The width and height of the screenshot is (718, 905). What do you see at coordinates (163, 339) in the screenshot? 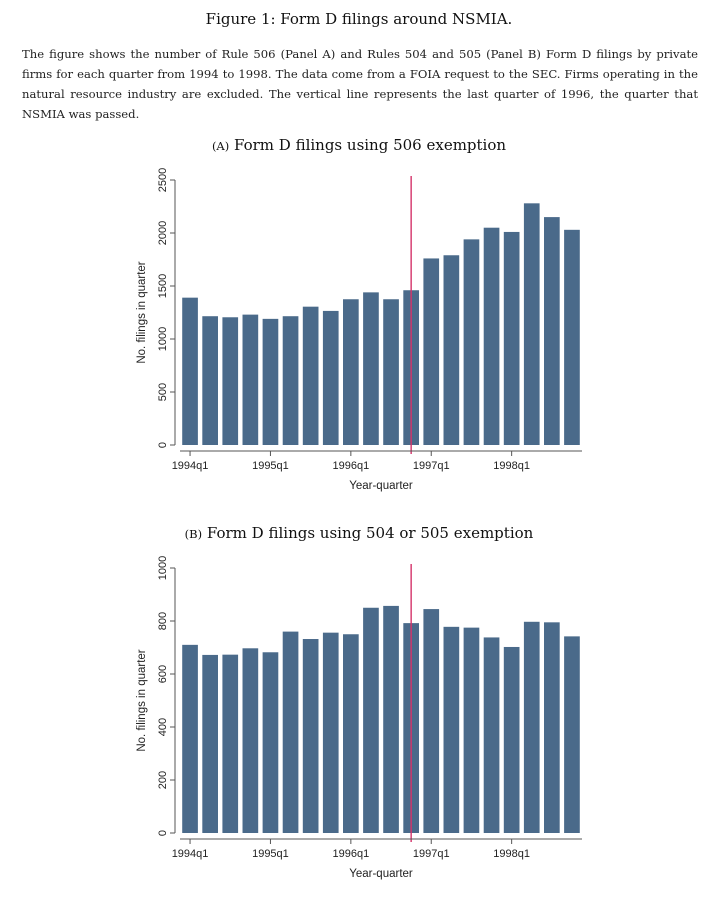
I see `panel-a-y-tick-label: 1000` at bounding box center [163, 339].